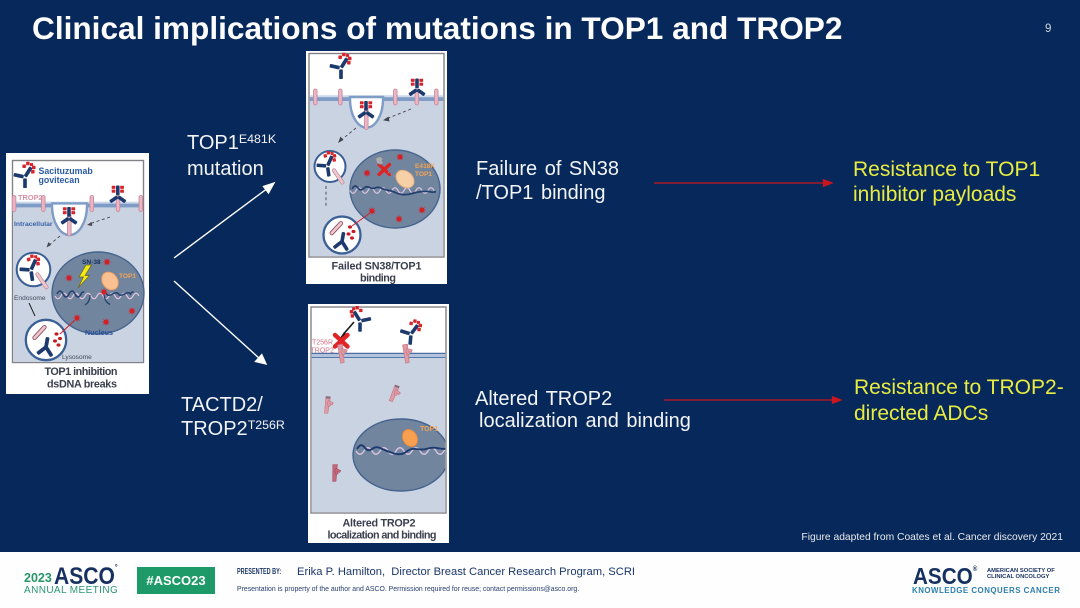 The width and height of the screenshot is (1080, 608). Describe the element at coordinates (59, 180) in the screenshot. I see `svg-text: govitecan` at that location.